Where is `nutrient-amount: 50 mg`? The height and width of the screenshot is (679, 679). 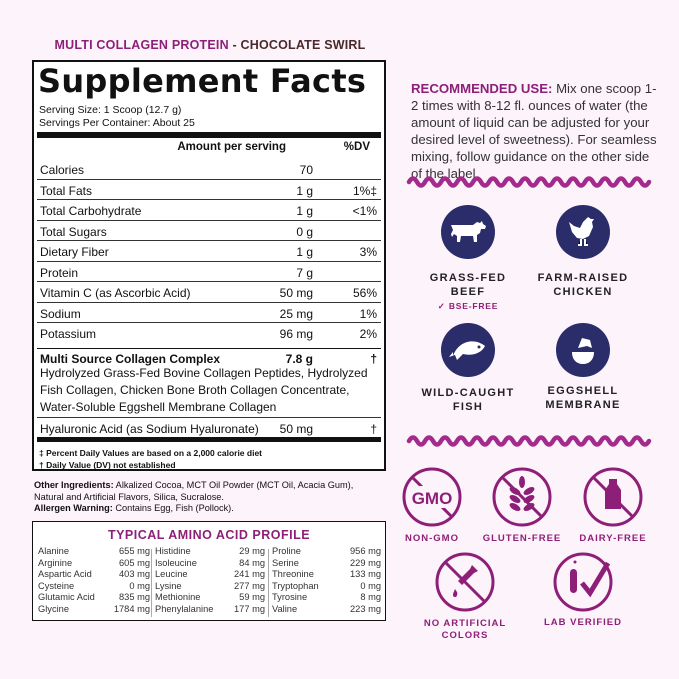
nutrient-amount: 50 mg is located at coordinates (296, 293).